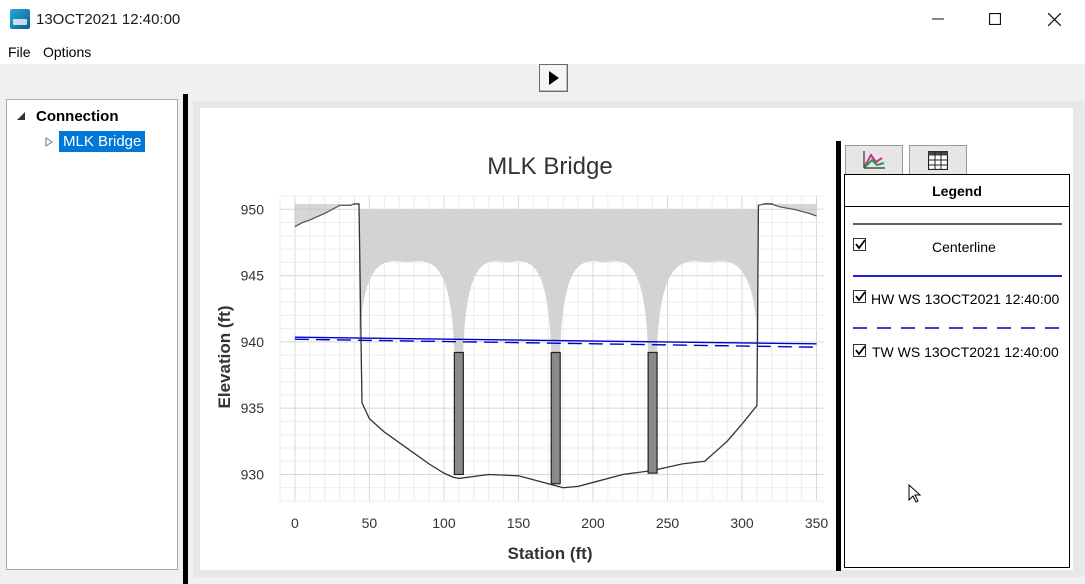  I want to click on hw-water-surface-line, so click(555, 340).